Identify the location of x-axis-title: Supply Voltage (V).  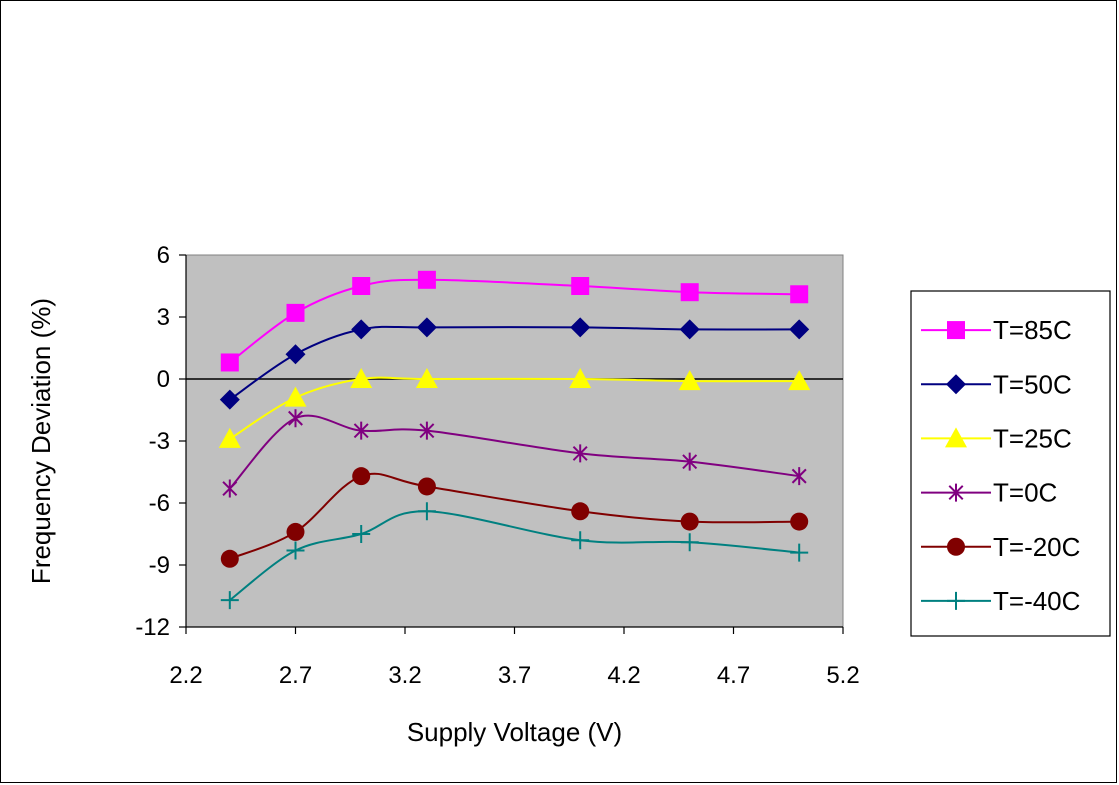
(514, 732).